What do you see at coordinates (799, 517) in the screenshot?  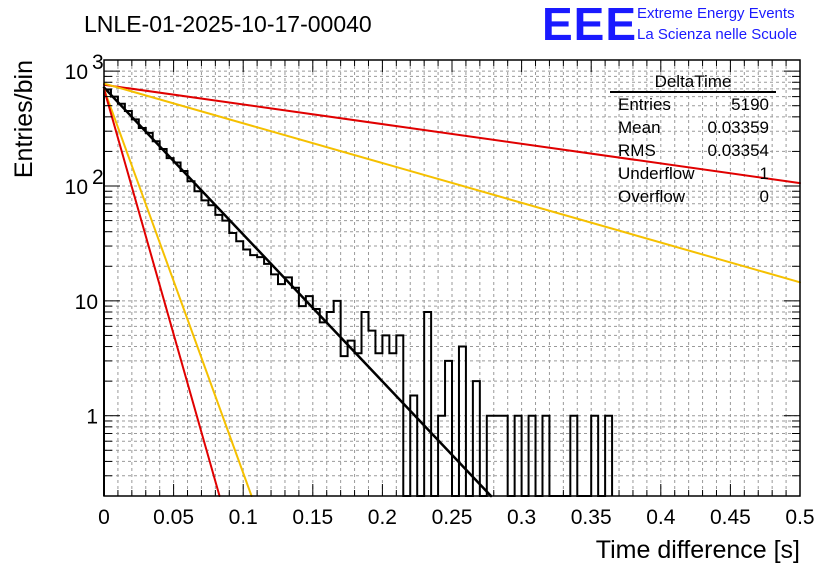 I see `x-tick-label: 0.5` at bounding box center [799, 517].